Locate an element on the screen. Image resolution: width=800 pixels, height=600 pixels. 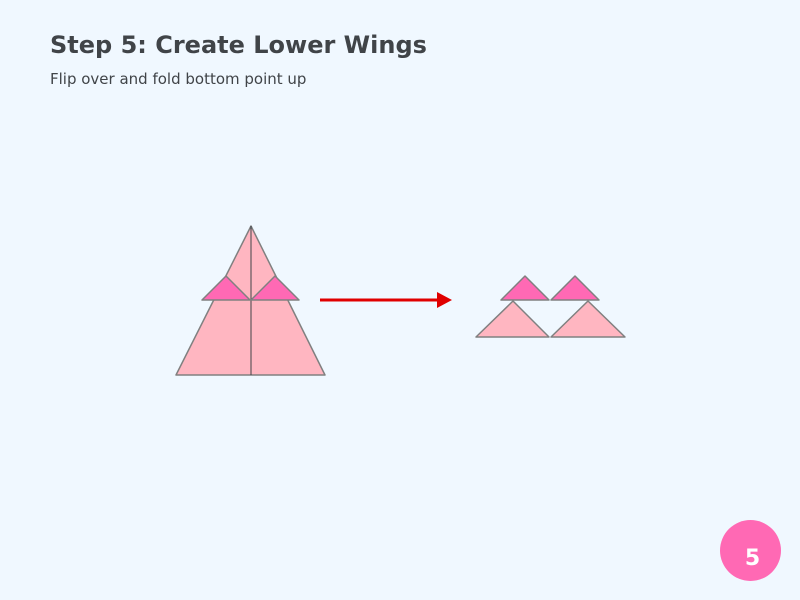
step-number-badge: 5 is located at coordinates (750, 550).